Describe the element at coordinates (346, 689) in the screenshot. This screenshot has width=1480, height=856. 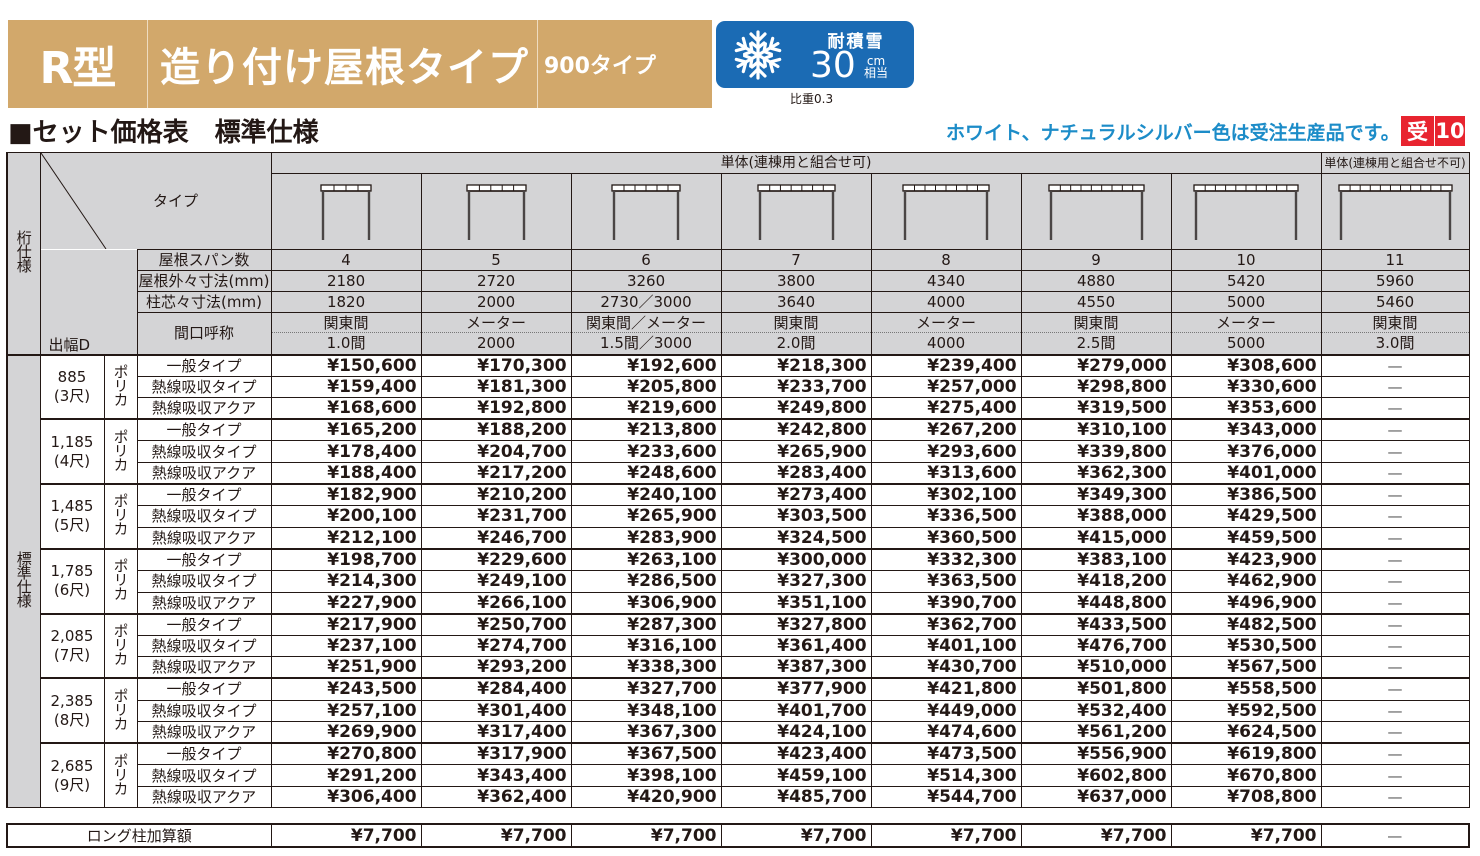
I see `price-cell: ¥243,500` at that location.